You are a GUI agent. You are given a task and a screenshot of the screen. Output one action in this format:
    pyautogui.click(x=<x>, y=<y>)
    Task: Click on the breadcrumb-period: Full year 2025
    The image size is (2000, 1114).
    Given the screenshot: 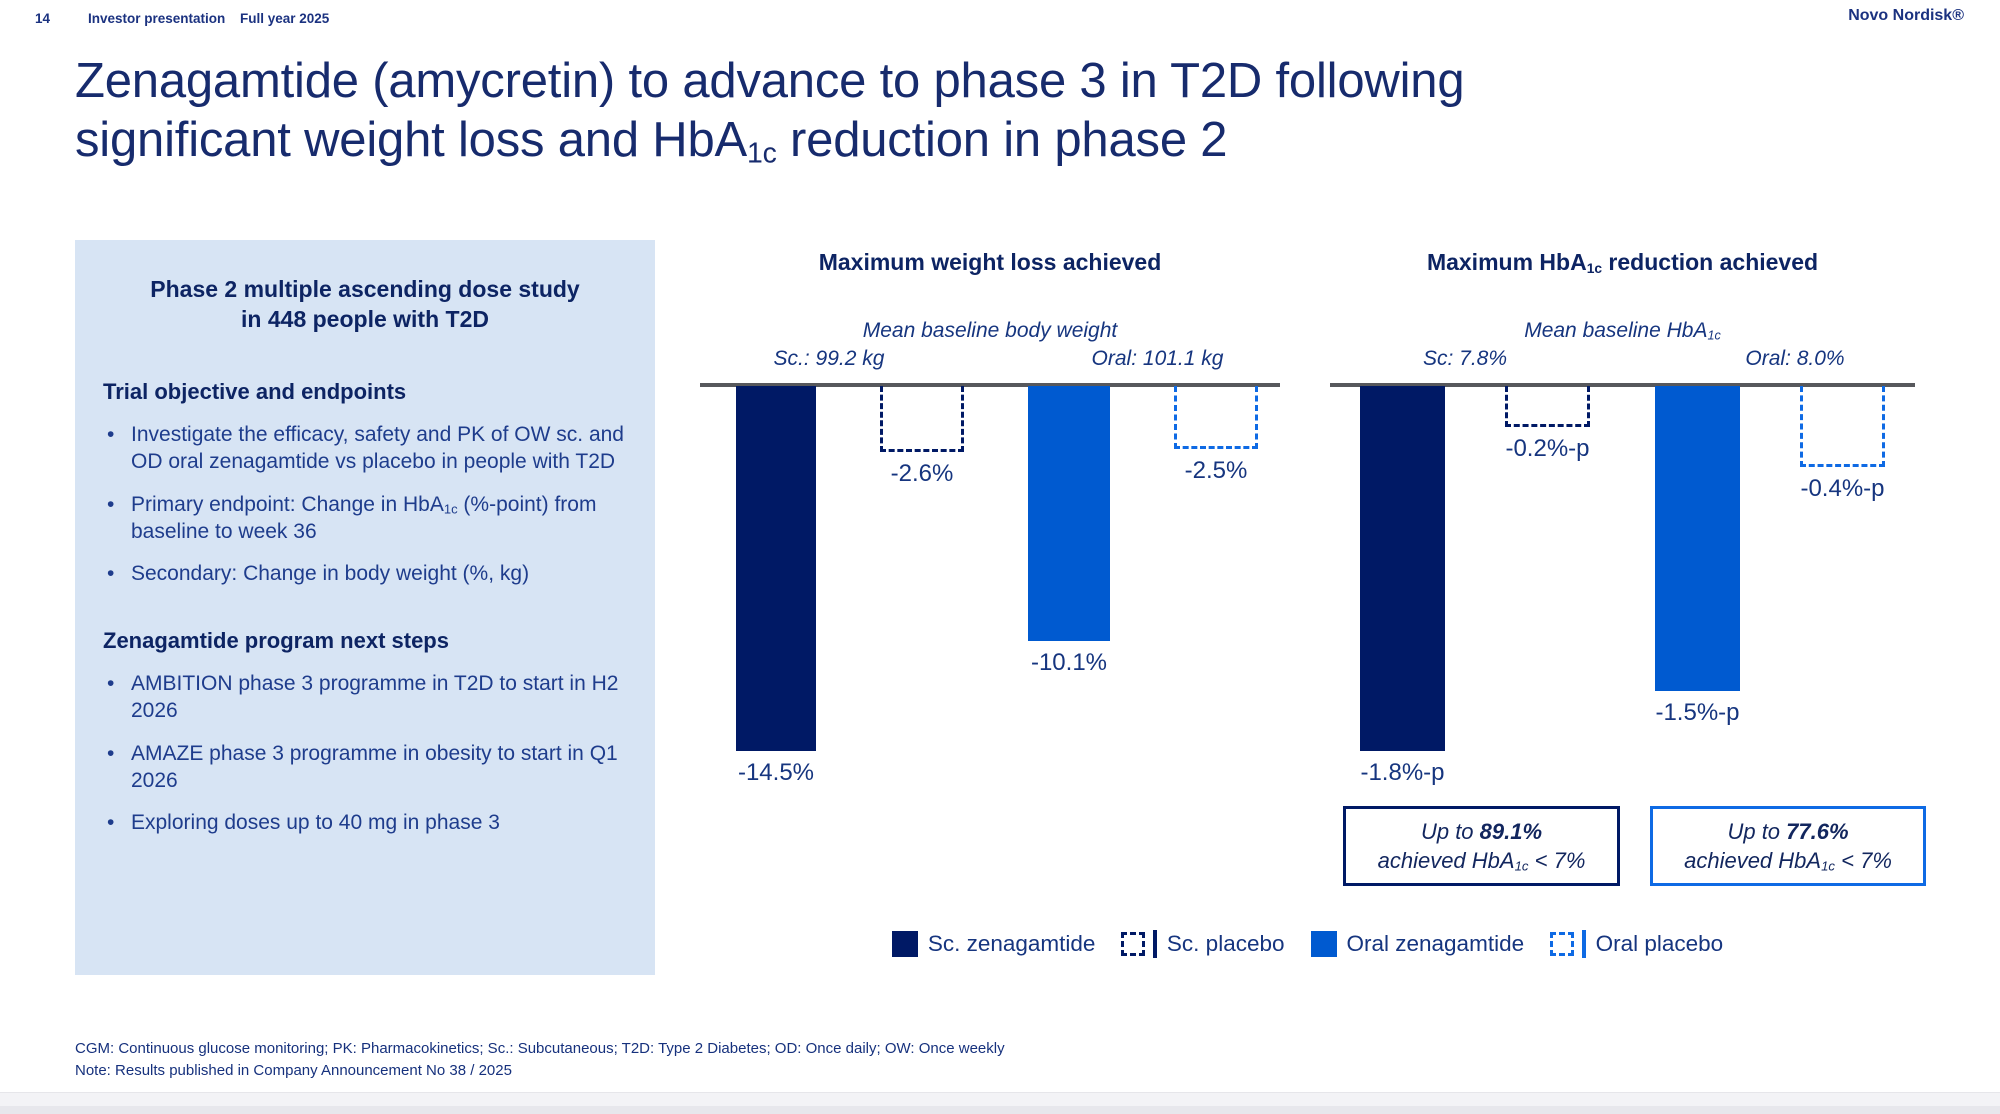 What is the action you would take?
    pyautogui.click(x=285, y=18)
    